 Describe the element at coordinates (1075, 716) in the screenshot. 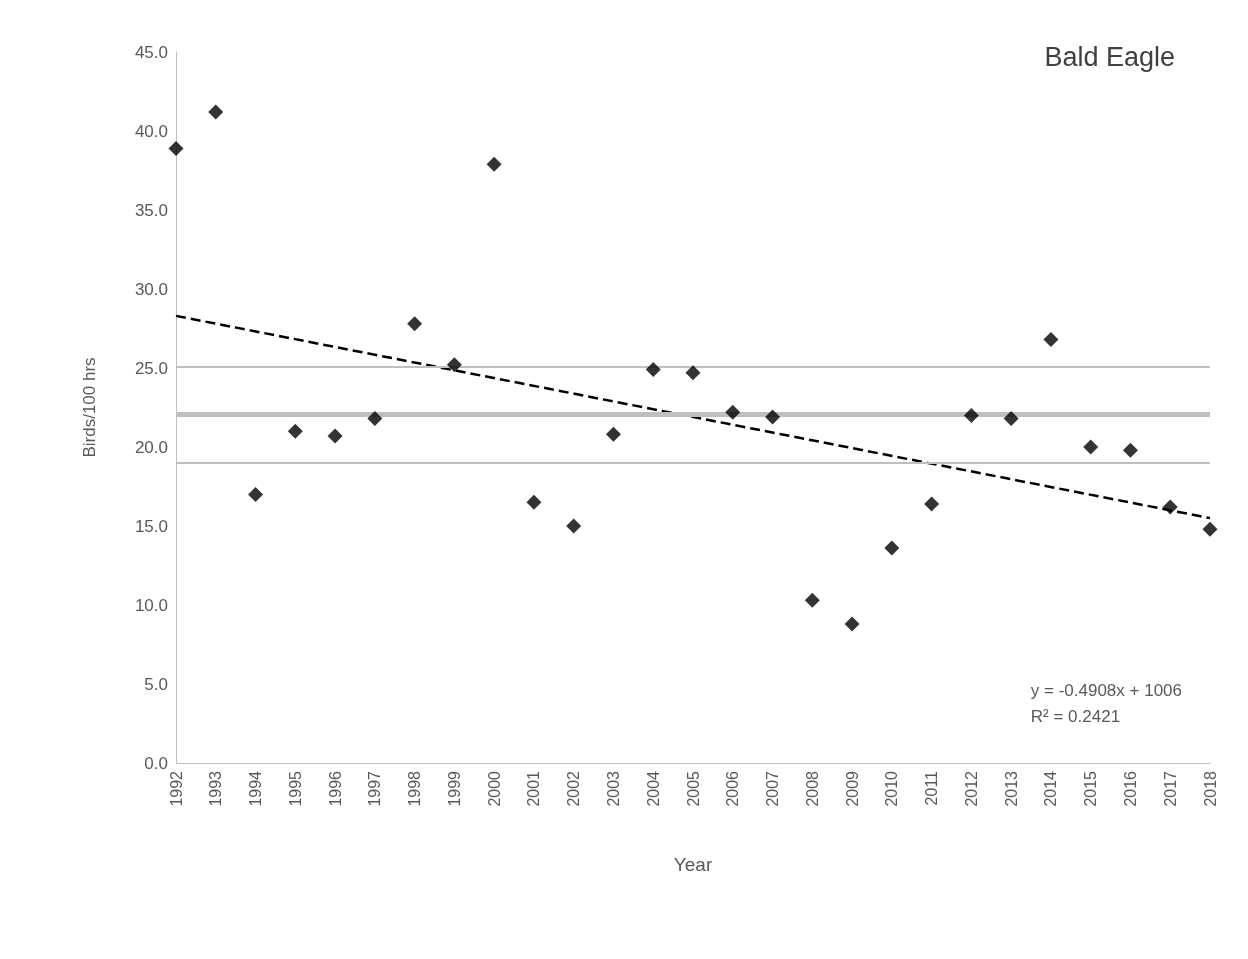

I see `annotation: R² = 0.2421` at that location.